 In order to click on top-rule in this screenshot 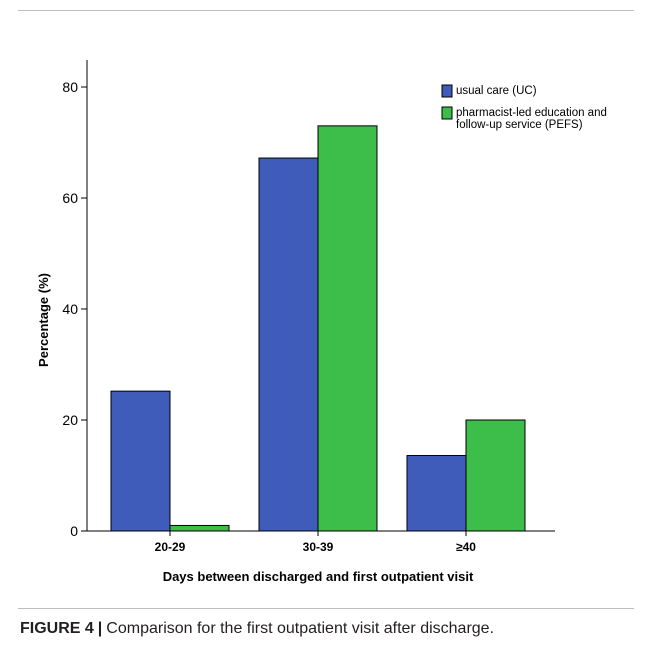, I will do `click(326, 10)`.